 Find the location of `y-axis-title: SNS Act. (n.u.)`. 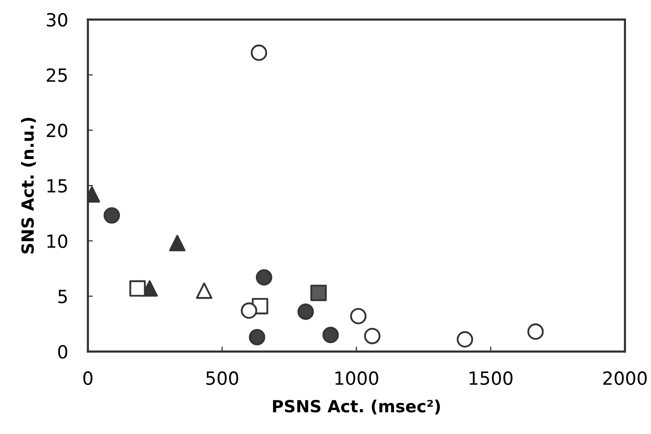

y-axis-title: SNS Act. (n.u.) is located at coordinates (28, 186).